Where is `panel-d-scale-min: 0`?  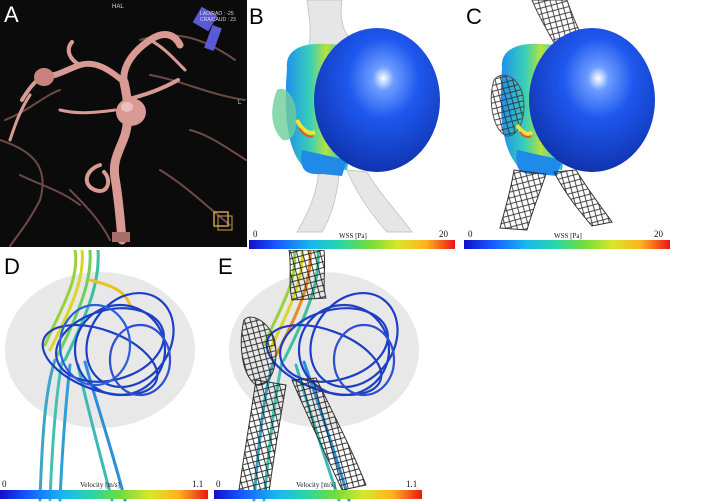
panel-d-scale-min: 0 is located at coordinates (4, 484).